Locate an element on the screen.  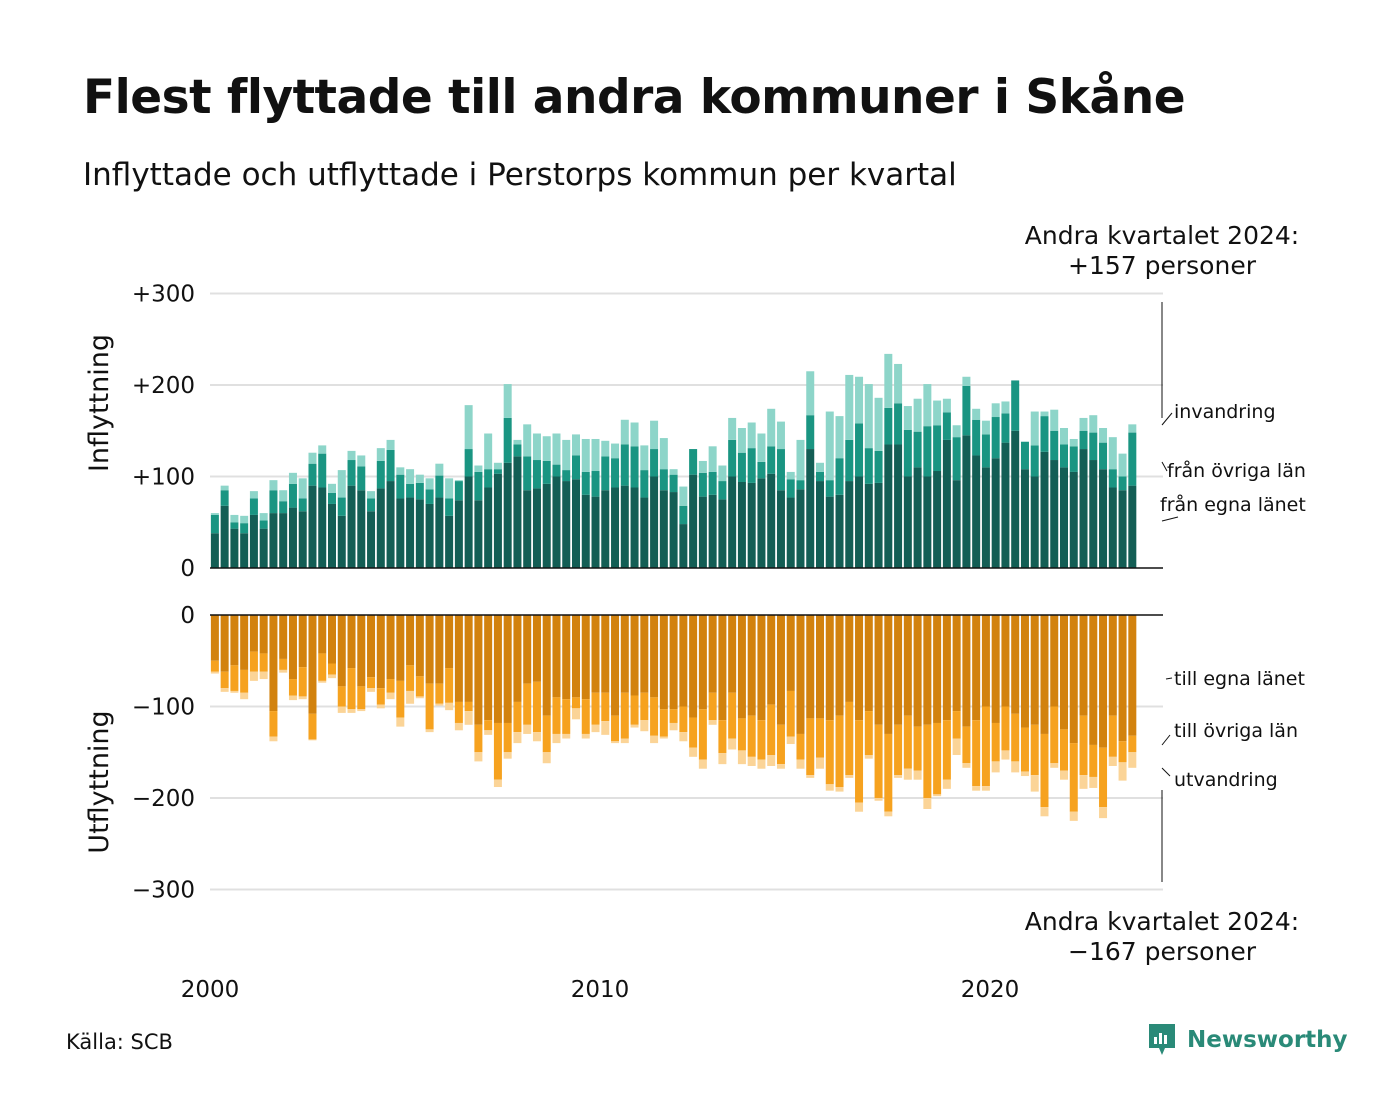
series-label-invandring: invandring is located at coordinates (1225, 412).